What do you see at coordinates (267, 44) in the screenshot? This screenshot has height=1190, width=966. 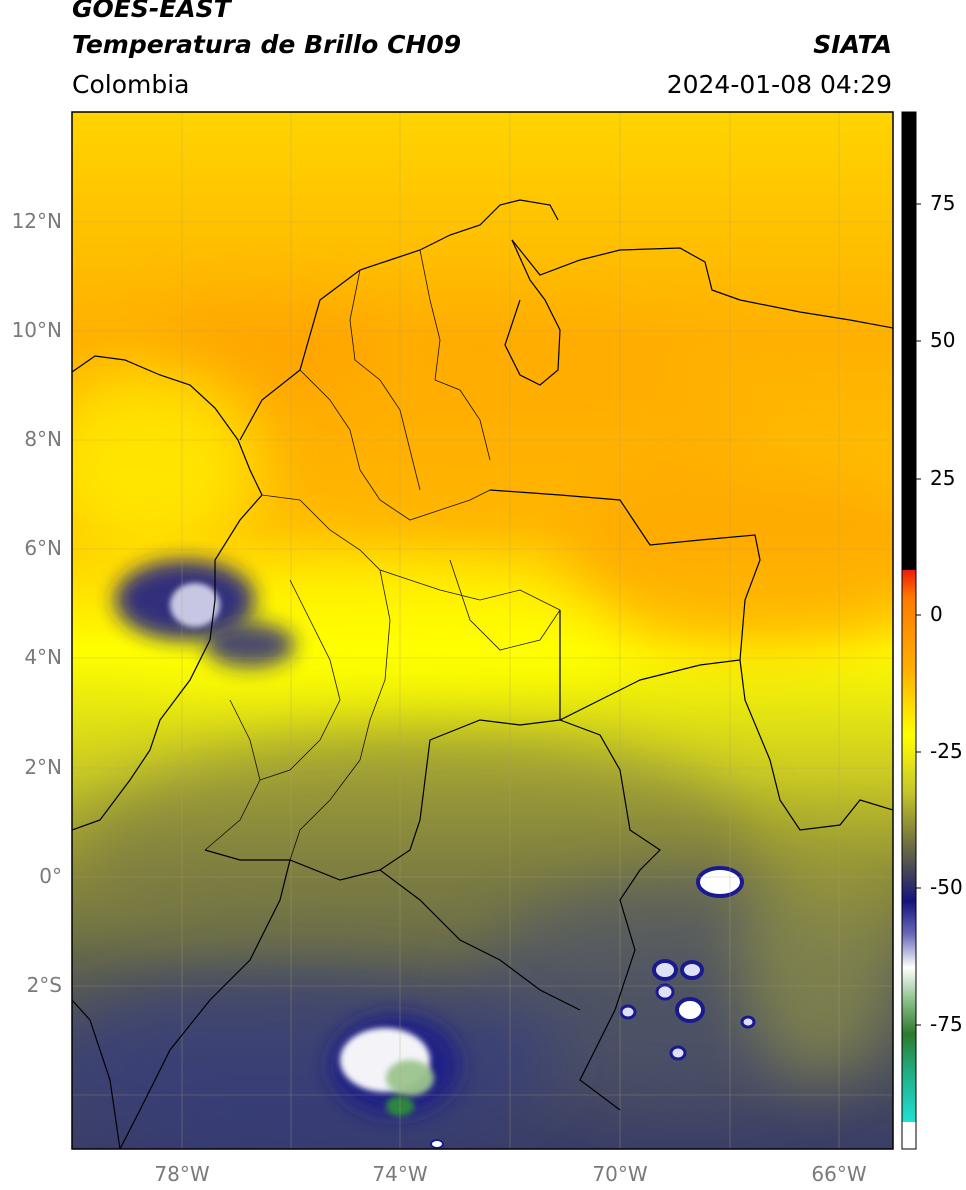 I see `product-title: Temperatura de Brillo CH09` at bounding box center [267, 44].